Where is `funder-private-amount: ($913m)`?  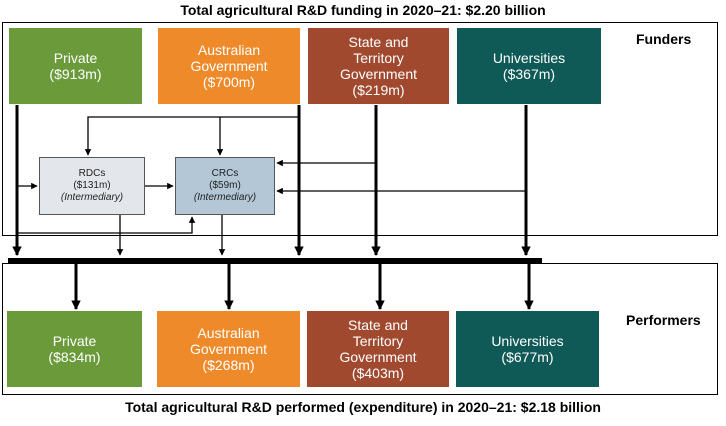
funder-private-amount: ($913m) is located at coordinates (75, 74).